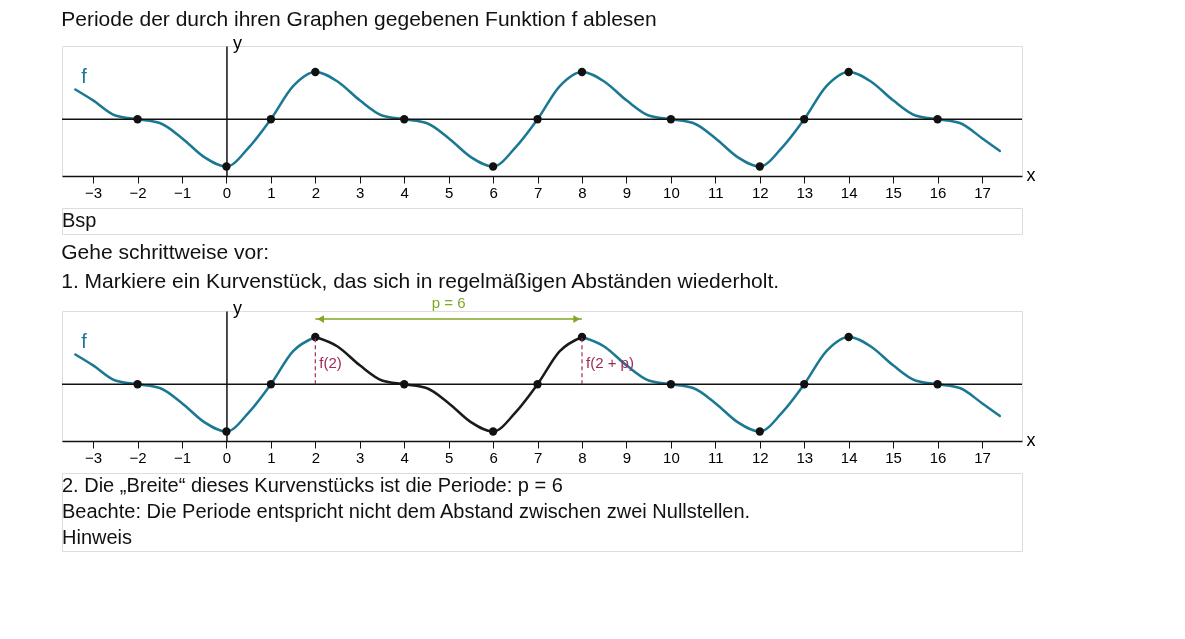  Describe the element at coordinates (359, 18) in the screenshot. I see `chart-title: Periode der durch ihren Graphen gegebenen Funktion f ablesen` at that location.